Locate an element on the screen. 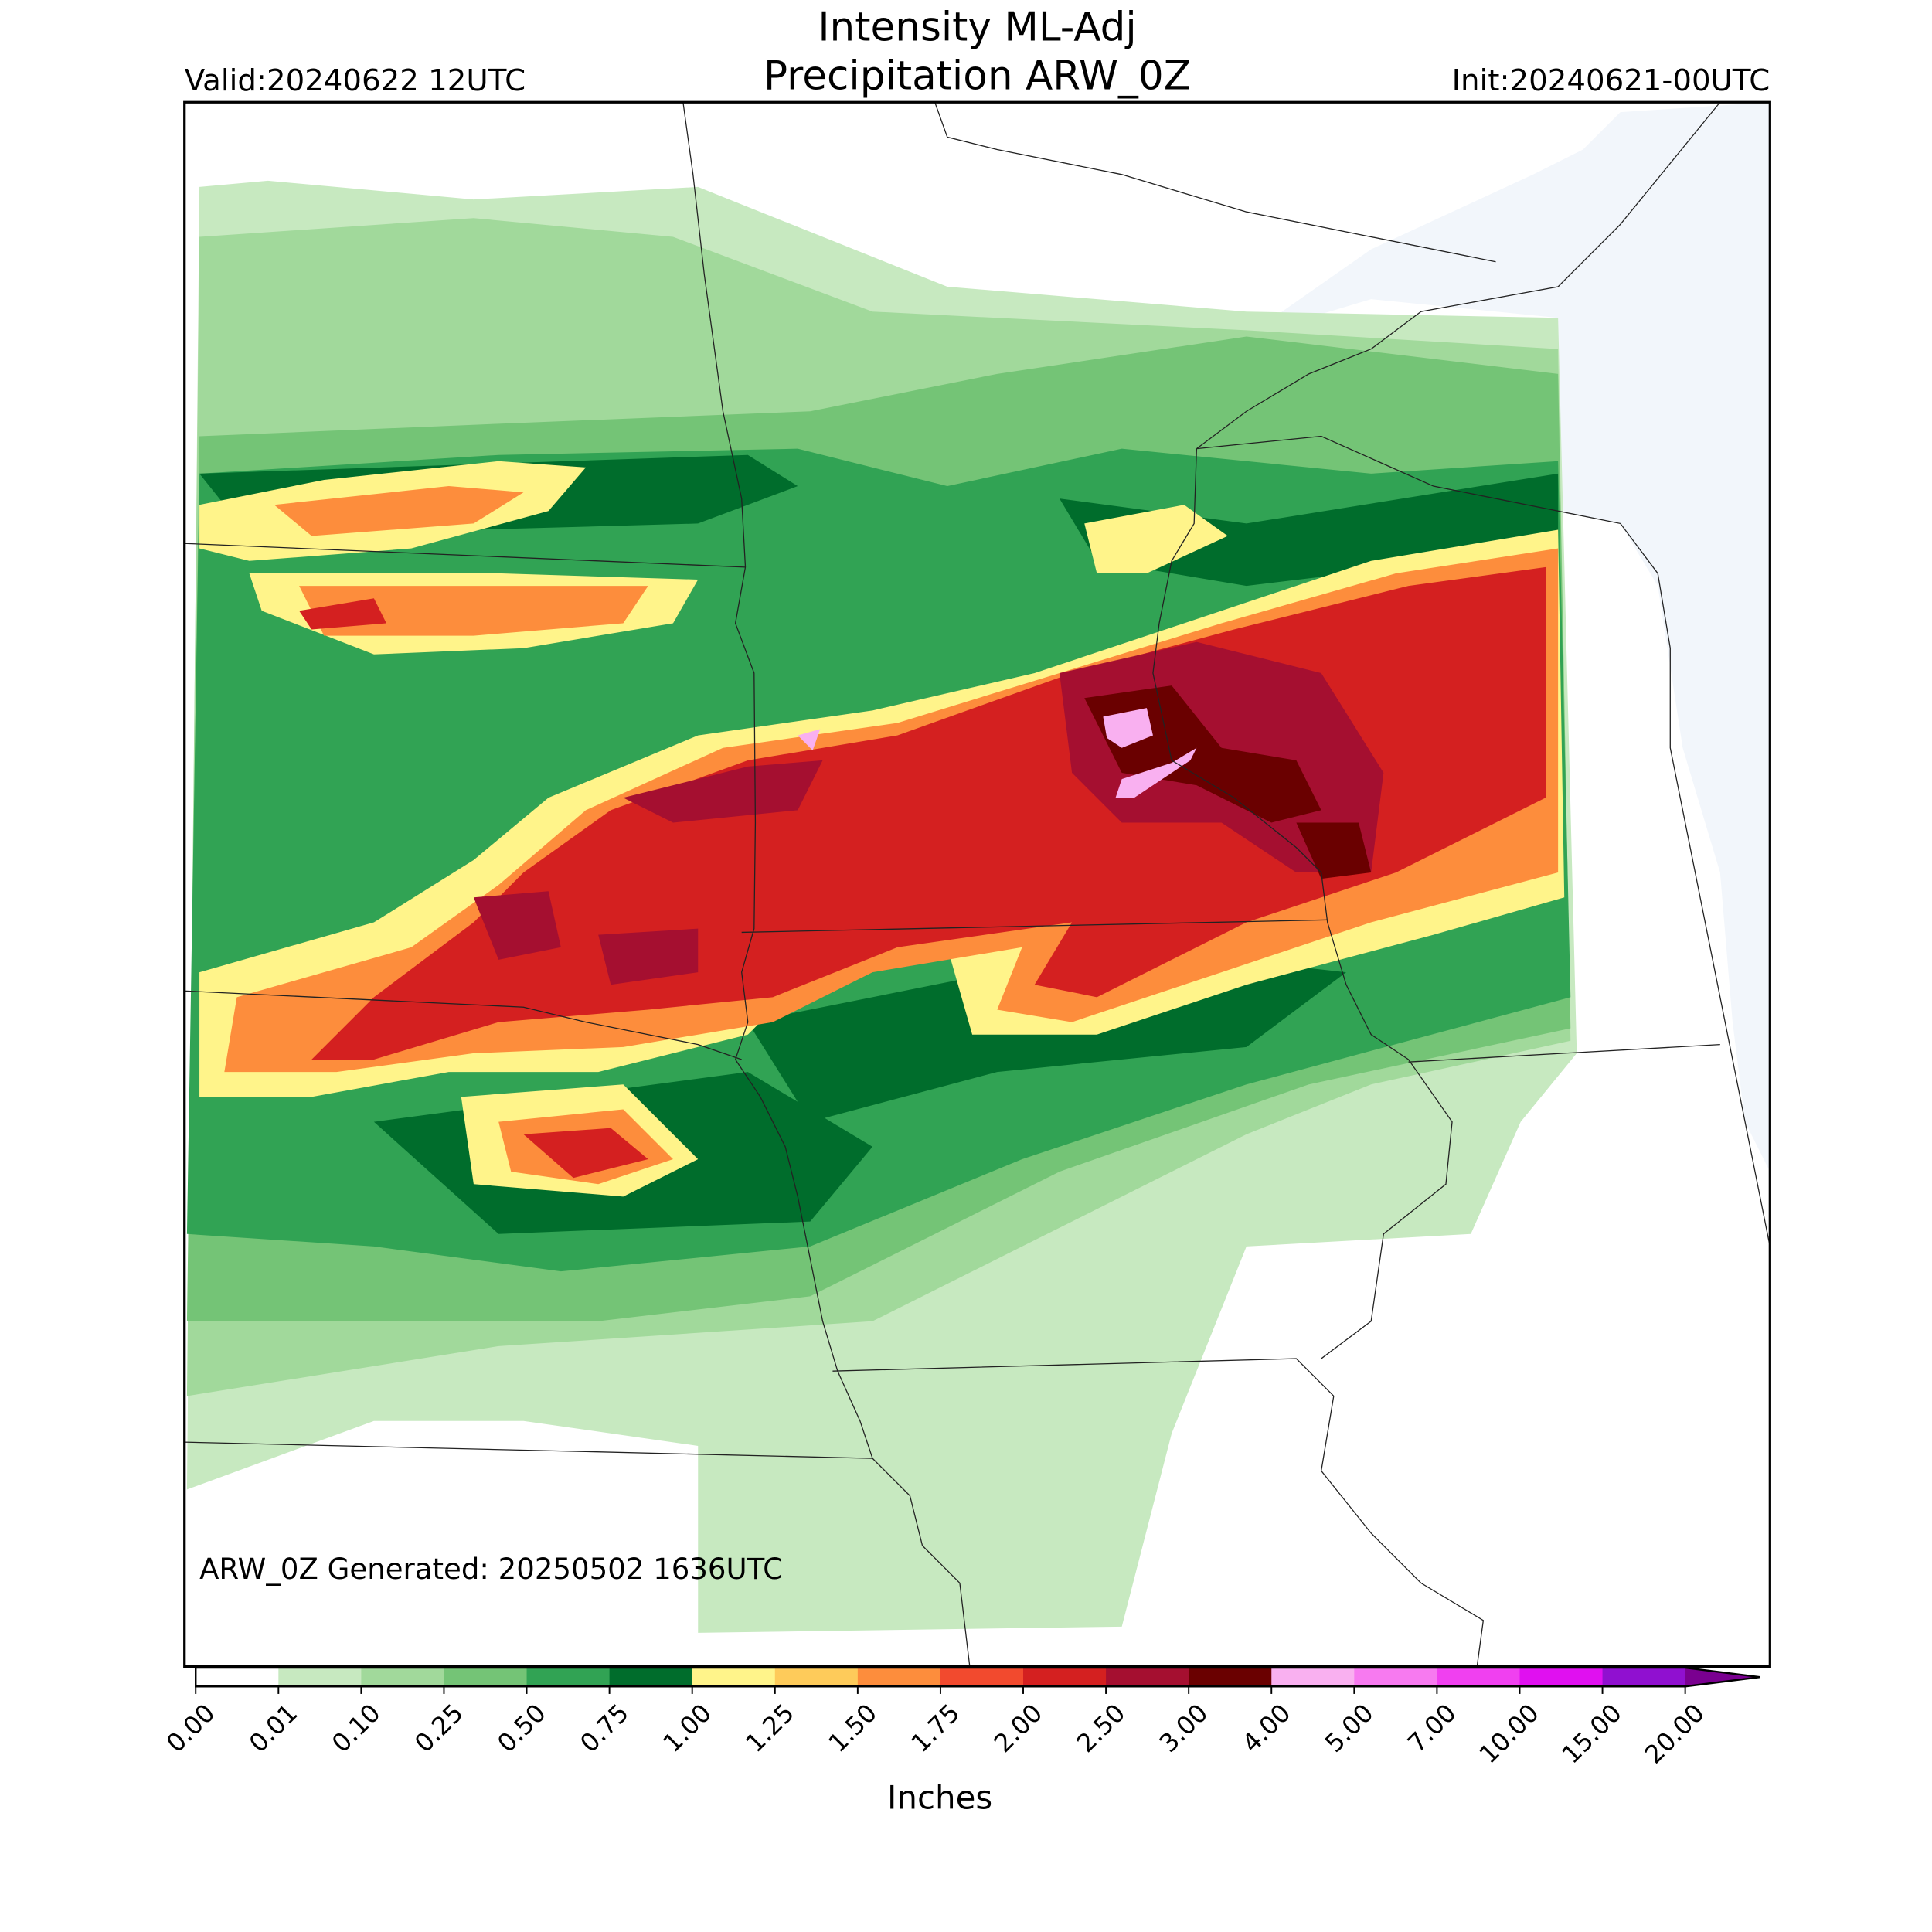 The height and width of the screenshot is (1932, 1932). colorbar-tick-label: 3.00 is located at coordinates (1184, 1728).